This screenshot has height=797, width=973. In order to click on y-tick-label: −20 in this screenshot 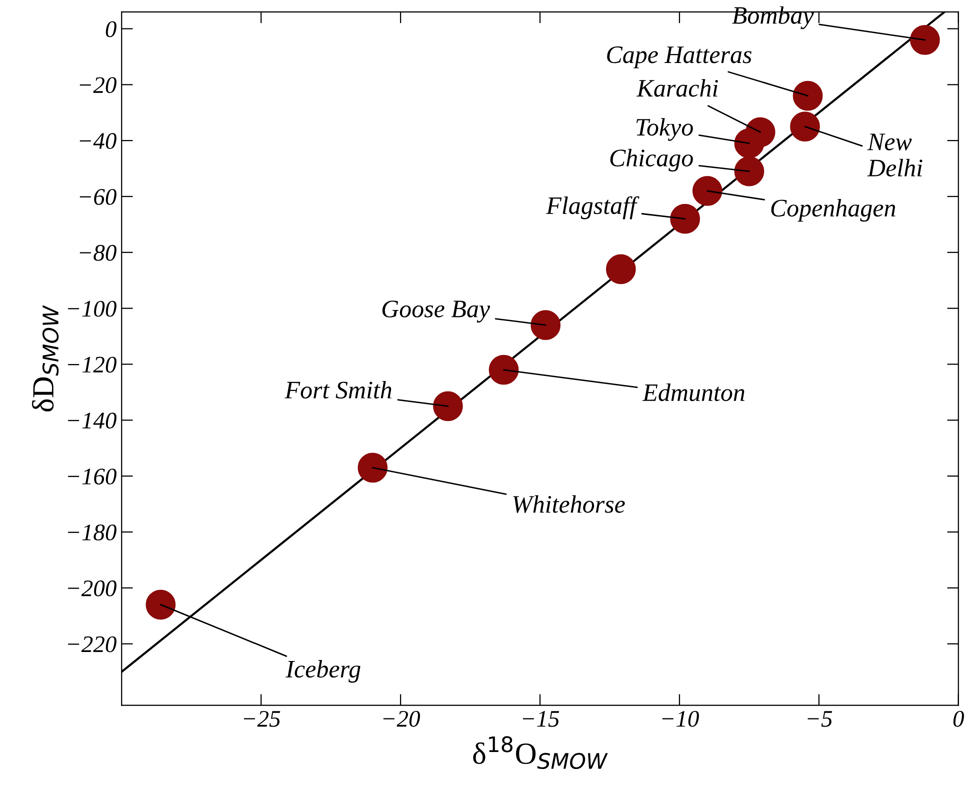, I will do `click(98, 85)`.